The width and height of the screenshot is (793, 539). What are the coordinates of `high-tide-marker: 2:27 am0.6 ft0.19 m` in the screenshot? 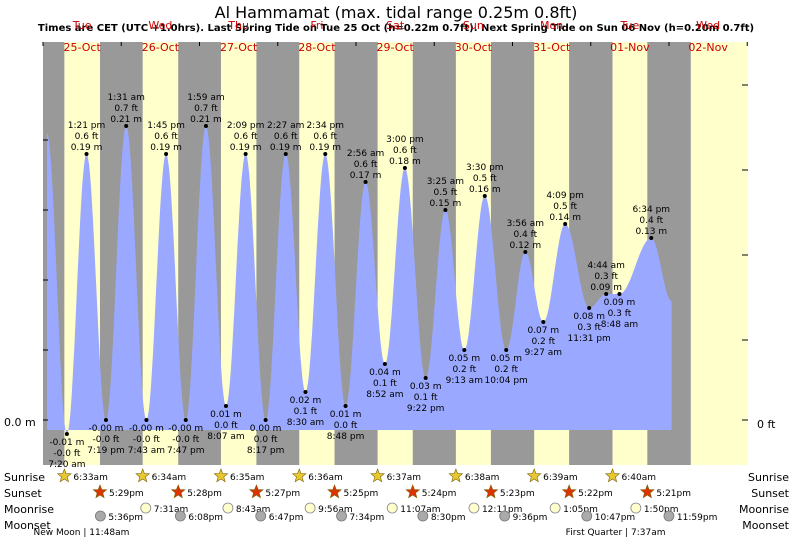 It's located at (285, 138).